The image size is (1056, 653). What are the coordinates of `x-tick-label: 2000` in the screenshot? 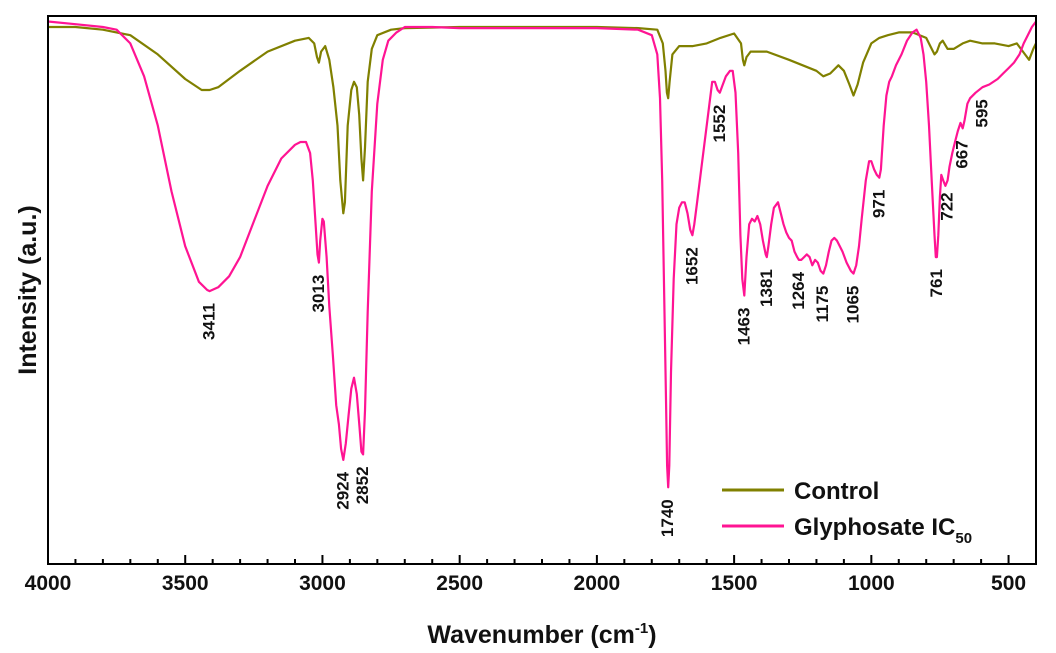 It's located at (597, 583).